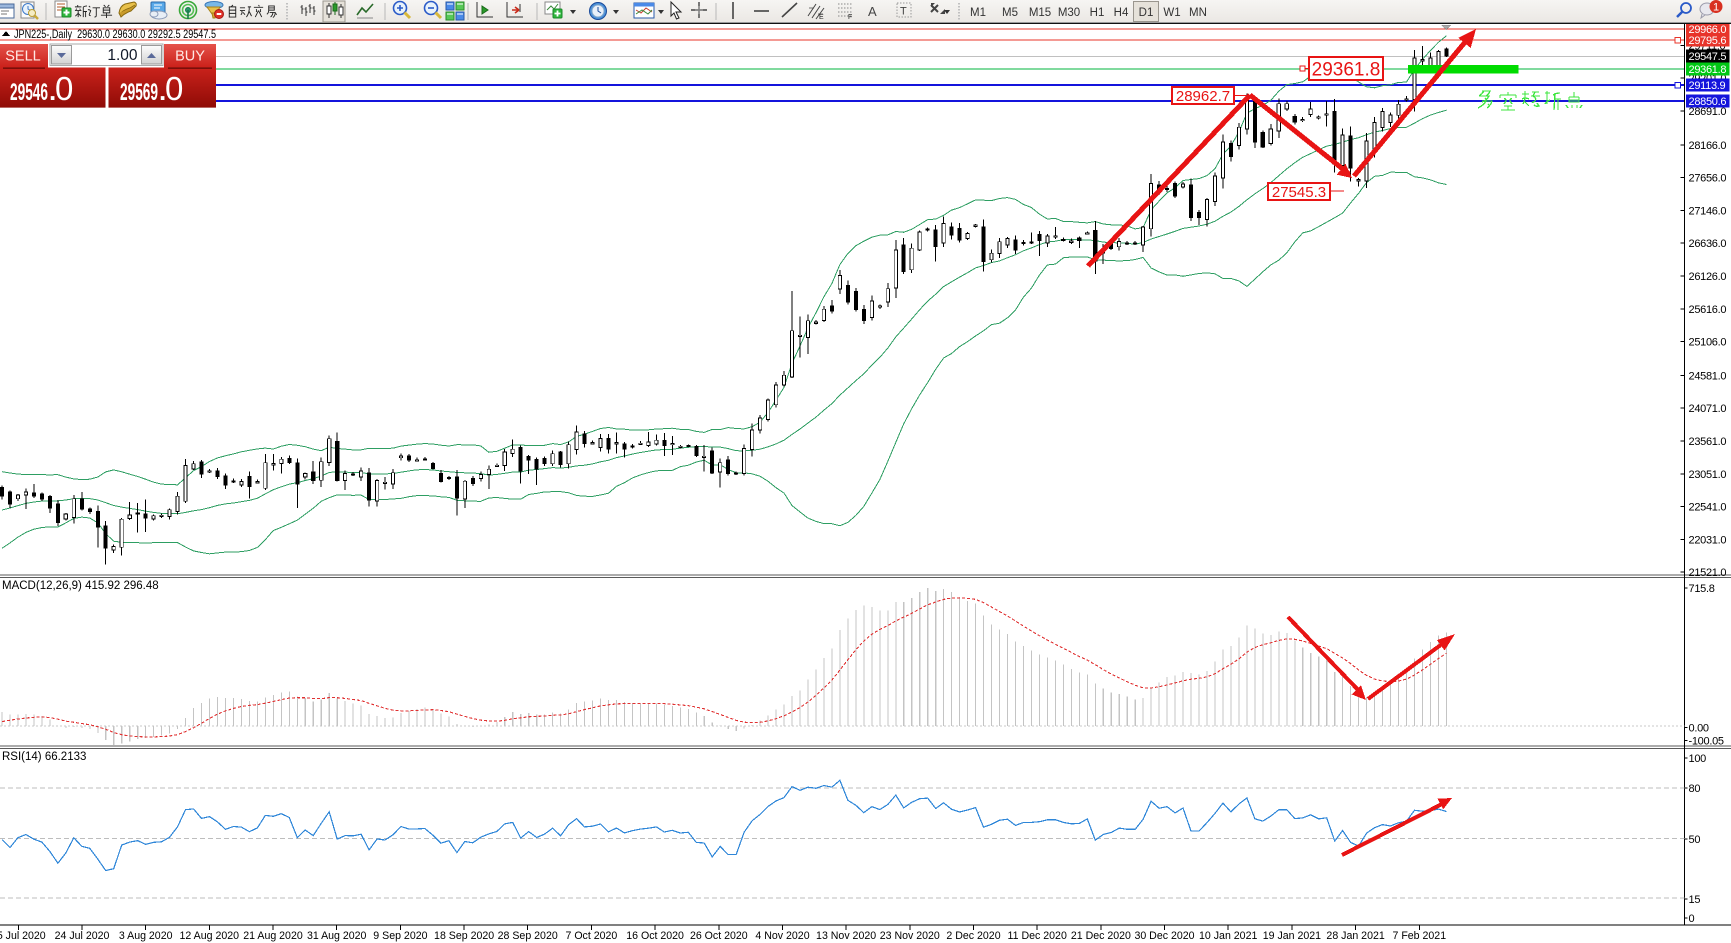  Describe the element at coordinates (1708, 30) in the screenshot. I see `svg-text: 29966.0` at that location.